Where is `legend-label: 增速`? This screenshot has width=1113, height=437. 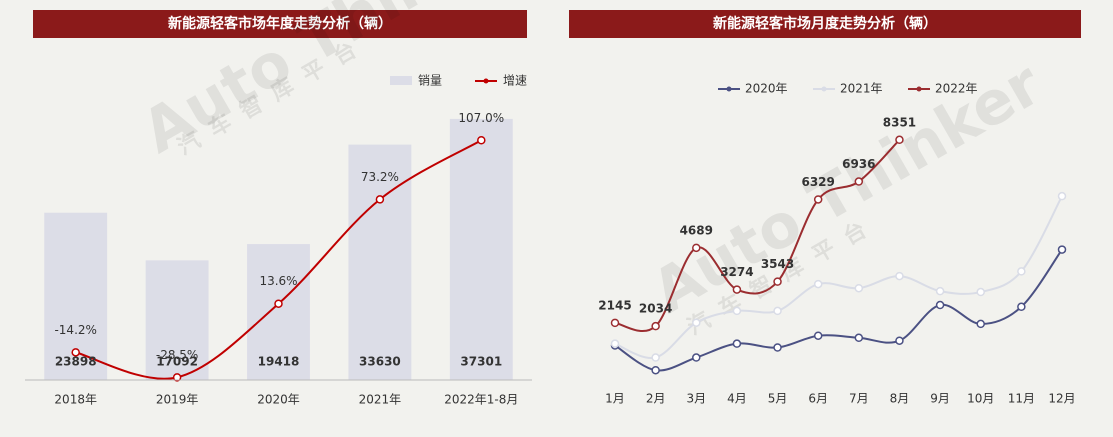
legend-label: 增速 is located at coordinates (515, 81).